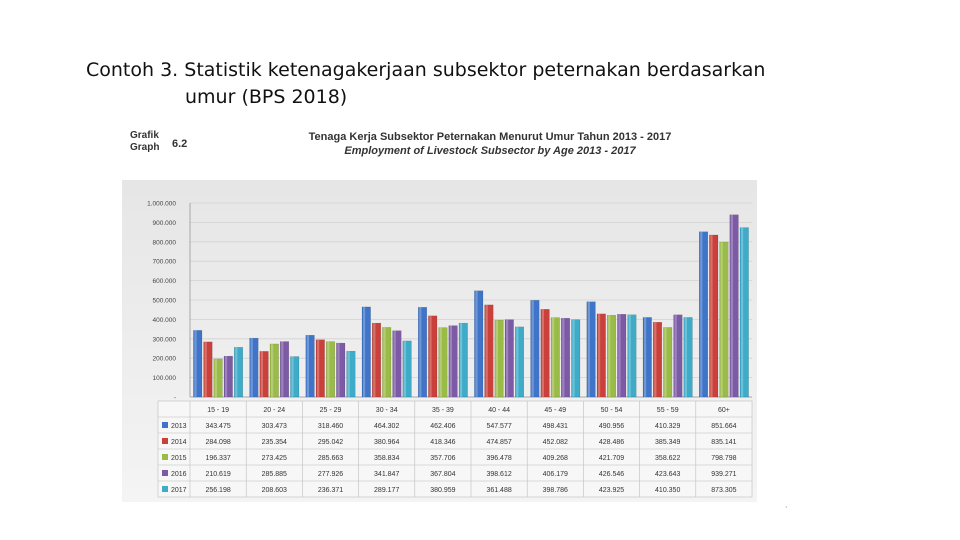 This screenshot has height=540, width=960. What do you see at coordinates (442, 442) in the screenshot?
I see `data-label: 418.346` at bounding box center [442, 442].